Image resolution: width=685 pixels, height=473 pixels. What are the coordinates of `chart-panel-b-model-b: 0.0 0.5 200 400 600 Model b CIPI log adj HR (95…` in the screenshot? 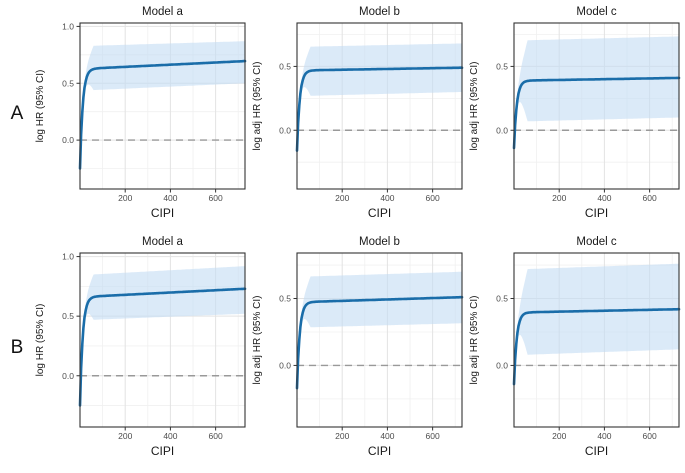 It's located at (358, 347).